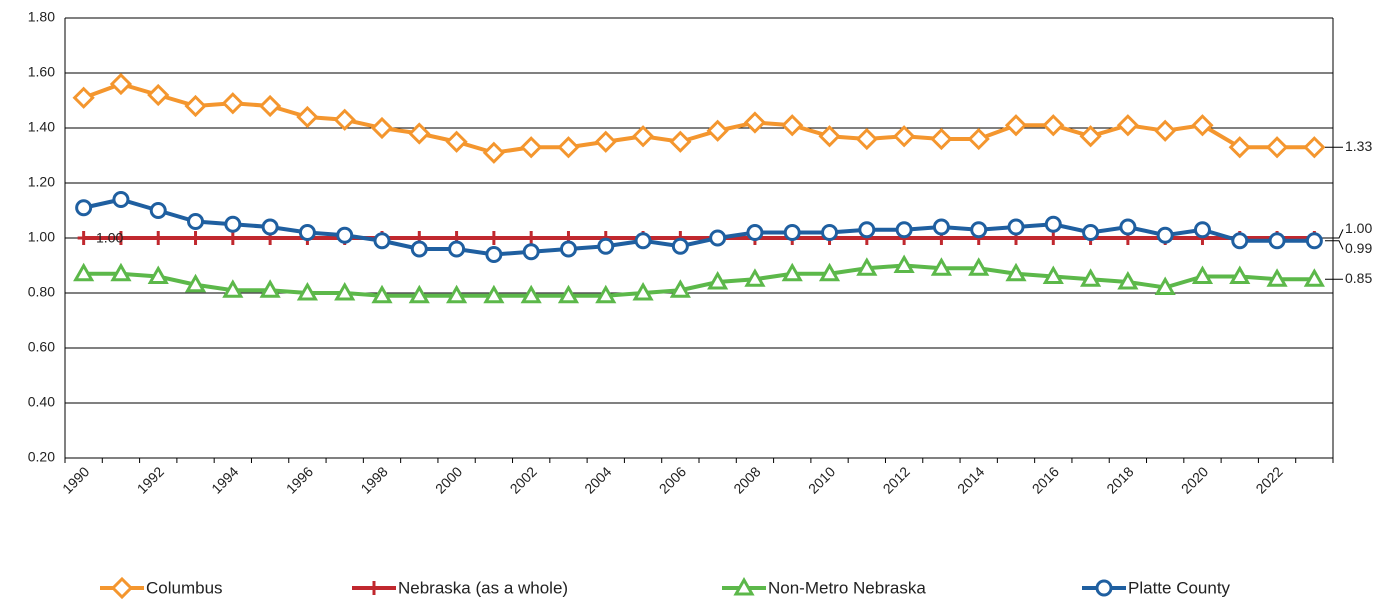 The height and width of the screenshot is (602, 1398). I want to click on data-label: 0.99, so click(1358, 248).